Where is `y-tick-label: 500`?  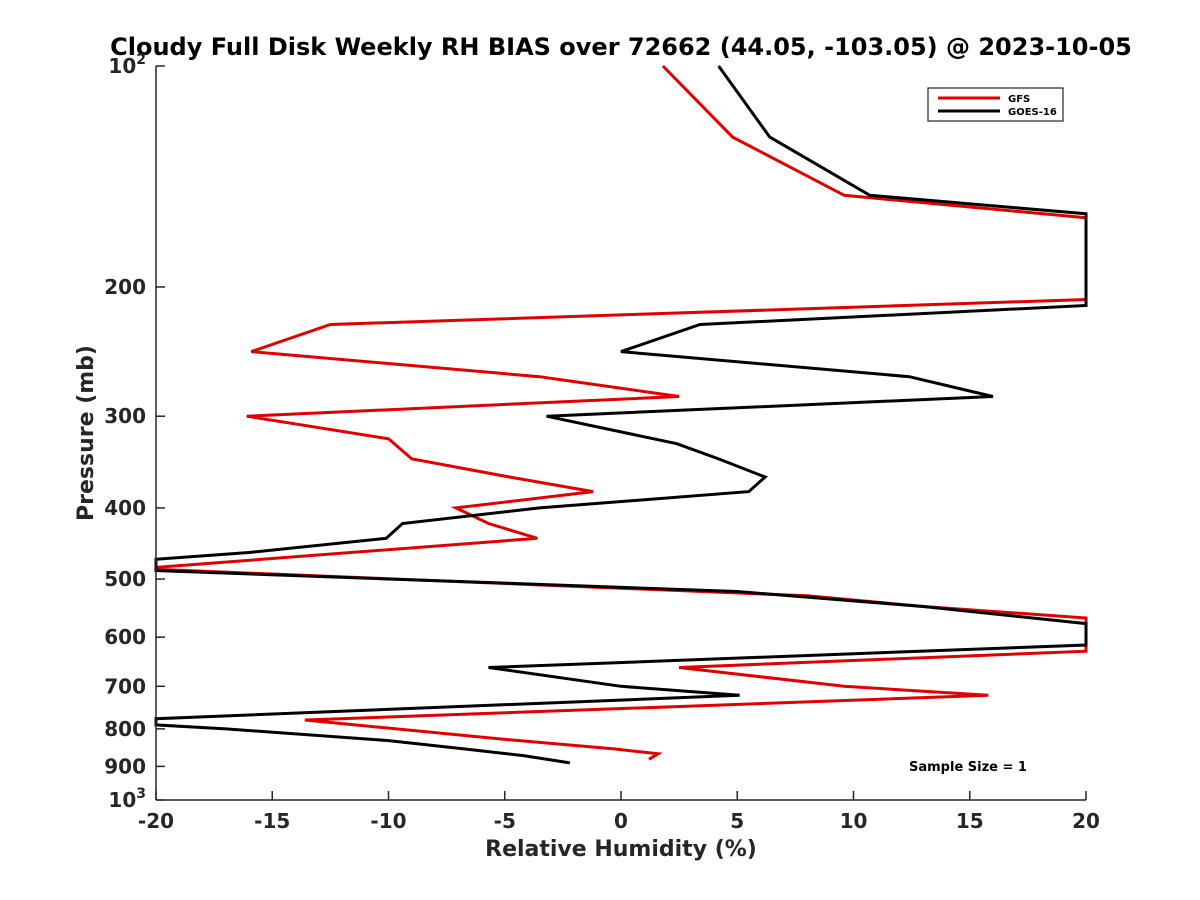 y-tick-label: 500 is located at coordinates (125, 579).